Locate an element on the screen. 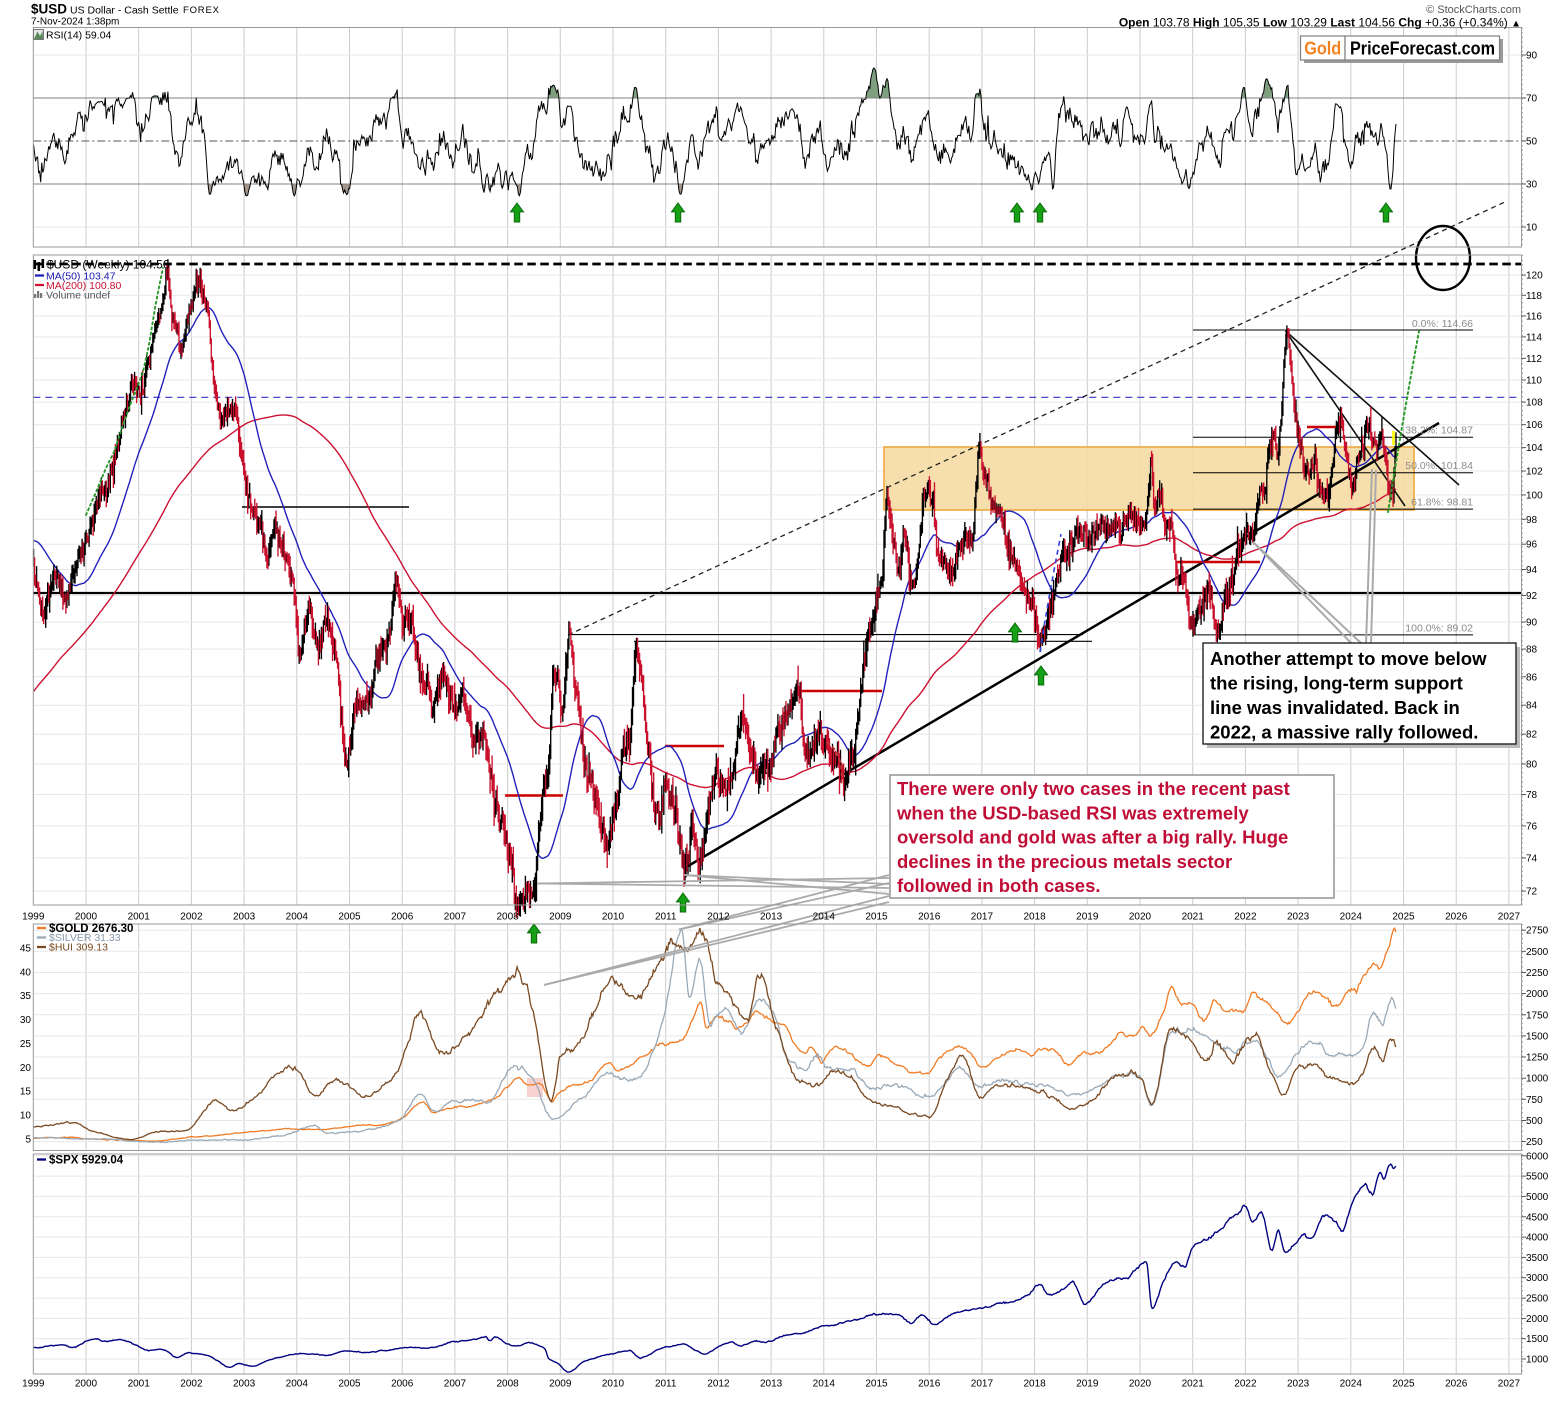 This screenshot has width=1565, height=1401. svg-text: 5000 is located at coordinates (1537, 1197).